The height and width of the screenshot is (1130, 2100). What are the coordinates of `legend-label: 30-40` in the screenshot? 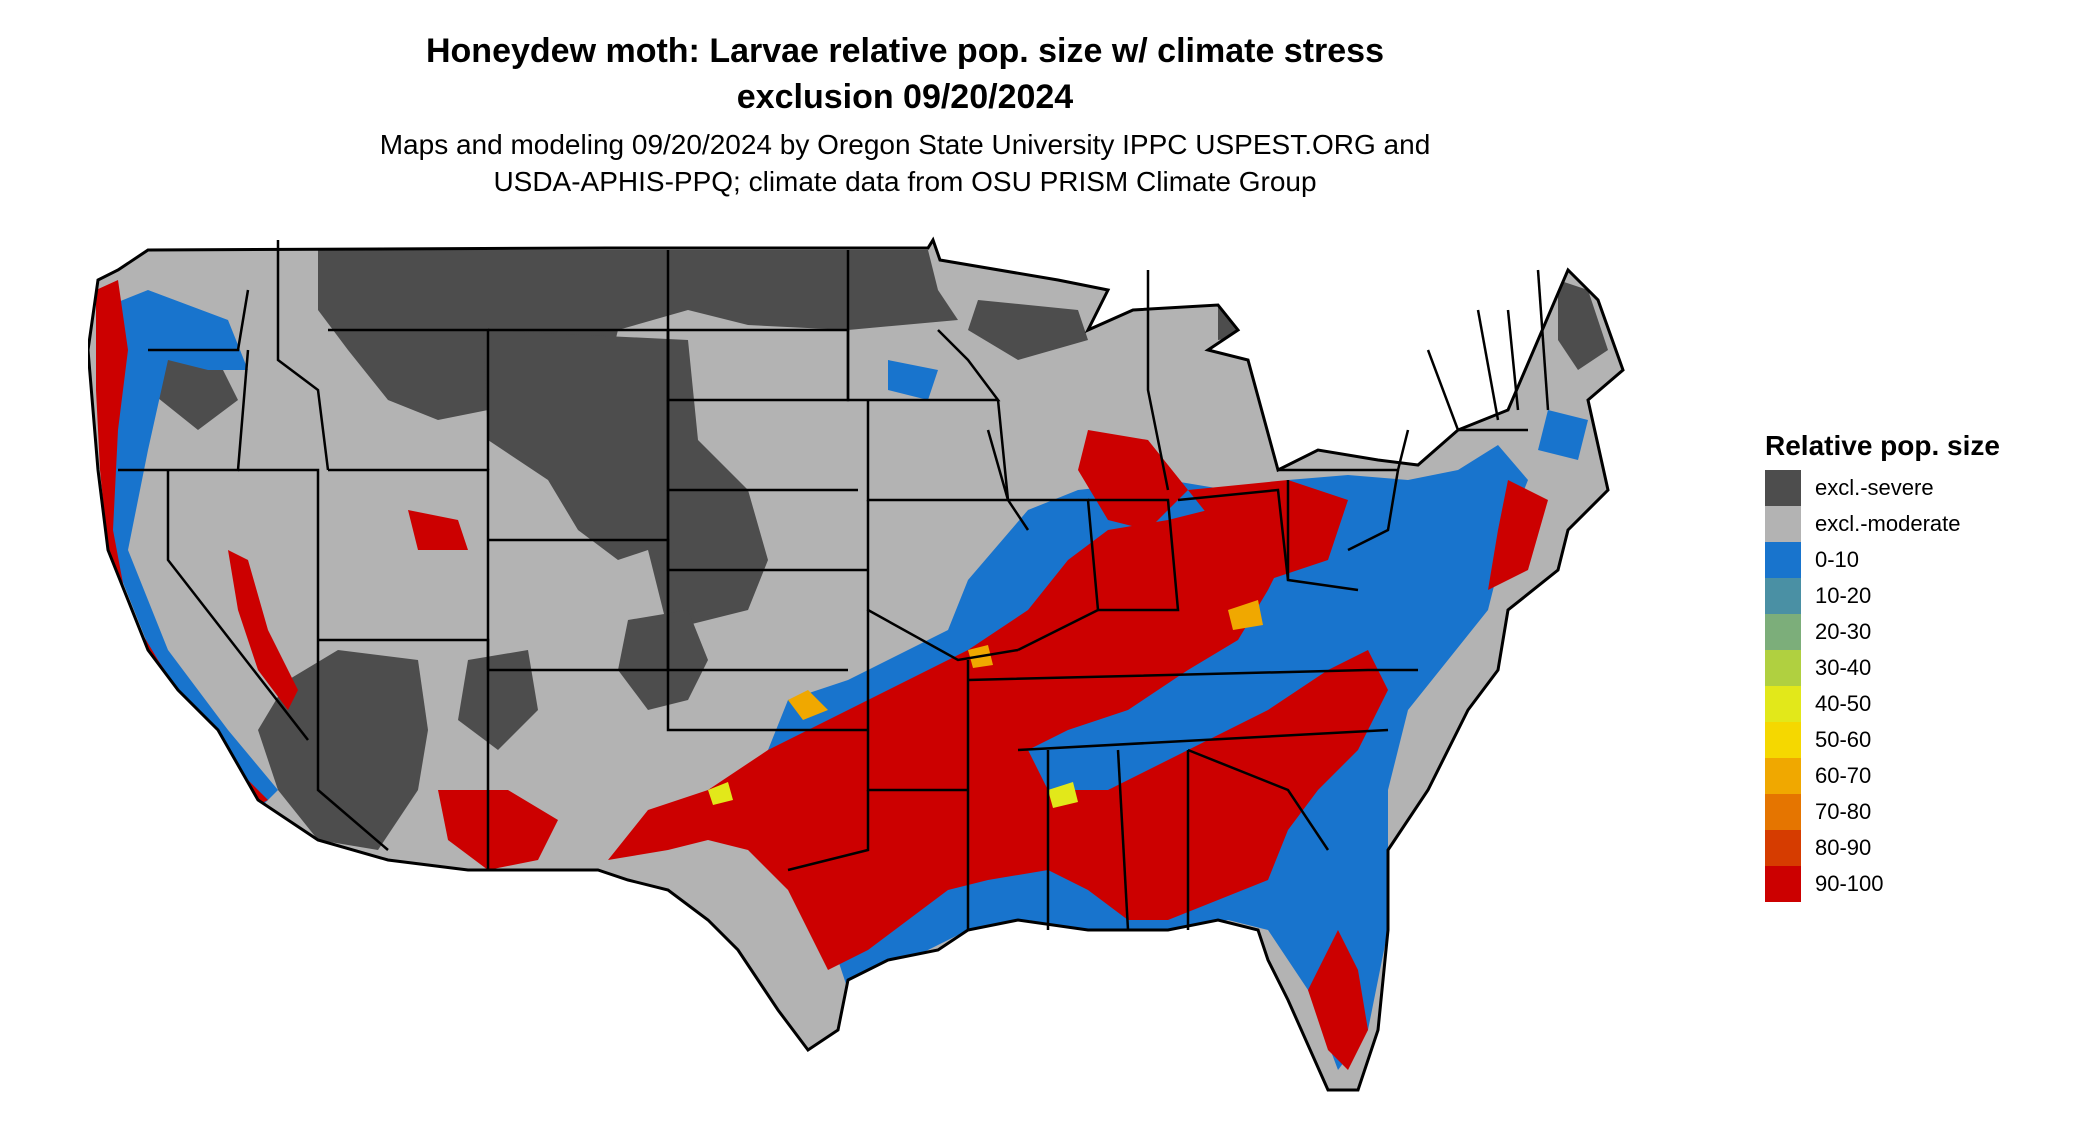 It's located at (1843, 667).